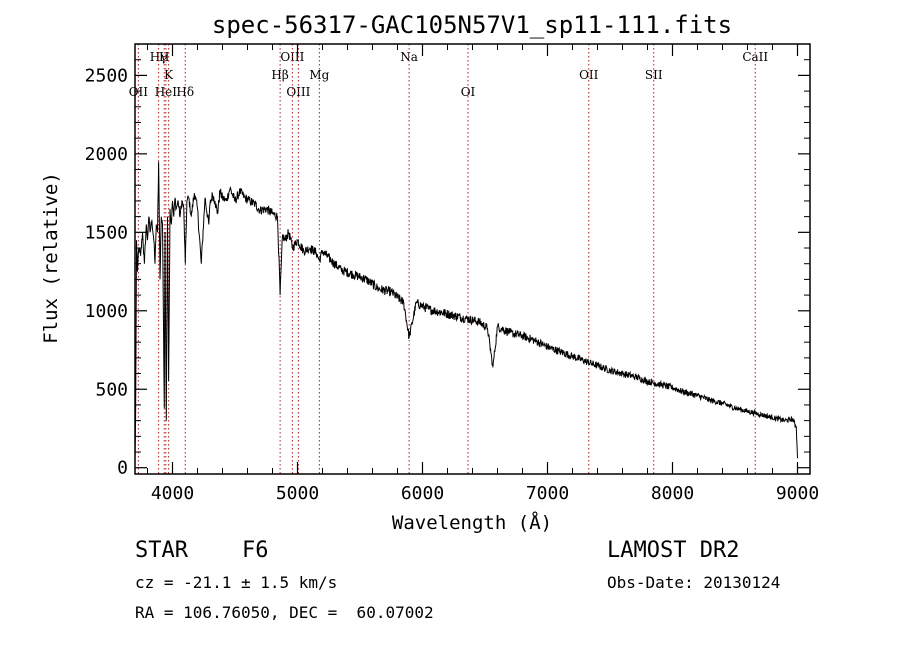 This screenshot has width=900, height=649. I want to click on x-tick-label: 4000, so click(172, 493).